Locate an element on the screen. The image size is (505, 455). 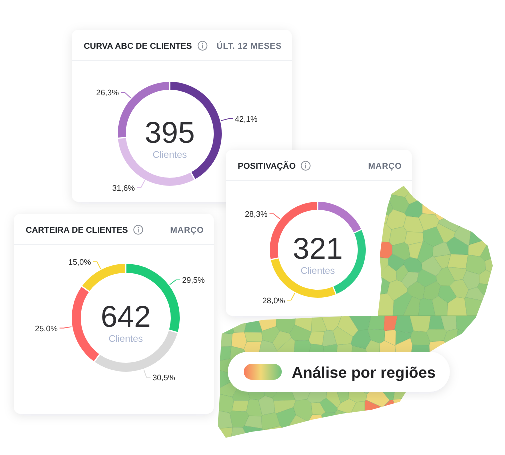
chart-title: CARTEIRA DE CLIENTES is located at coordinates (77, 230).